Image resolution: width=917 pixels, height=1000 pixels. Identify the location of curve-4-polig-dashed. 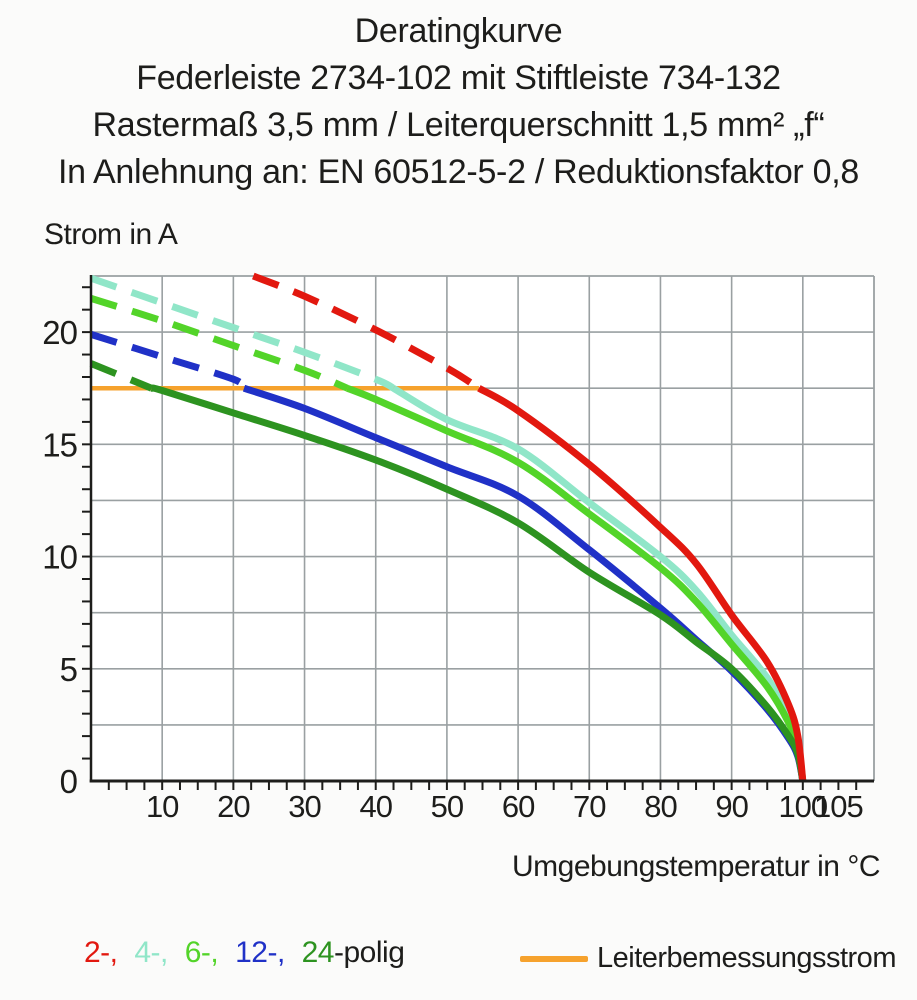
(242, 333).